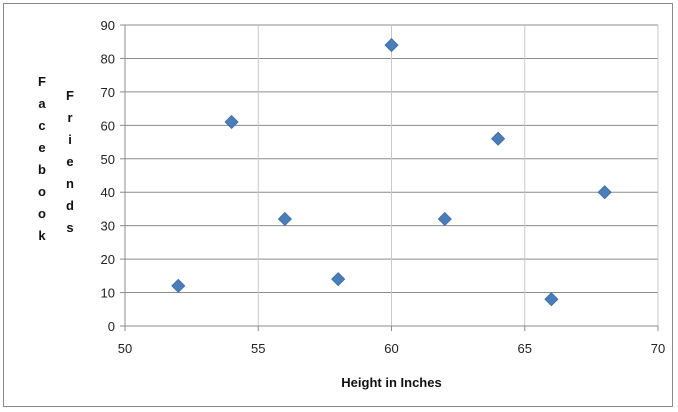 This screenshot has height=412, width=678. I want to click on y-tick-label: 20, so click(108, 259).